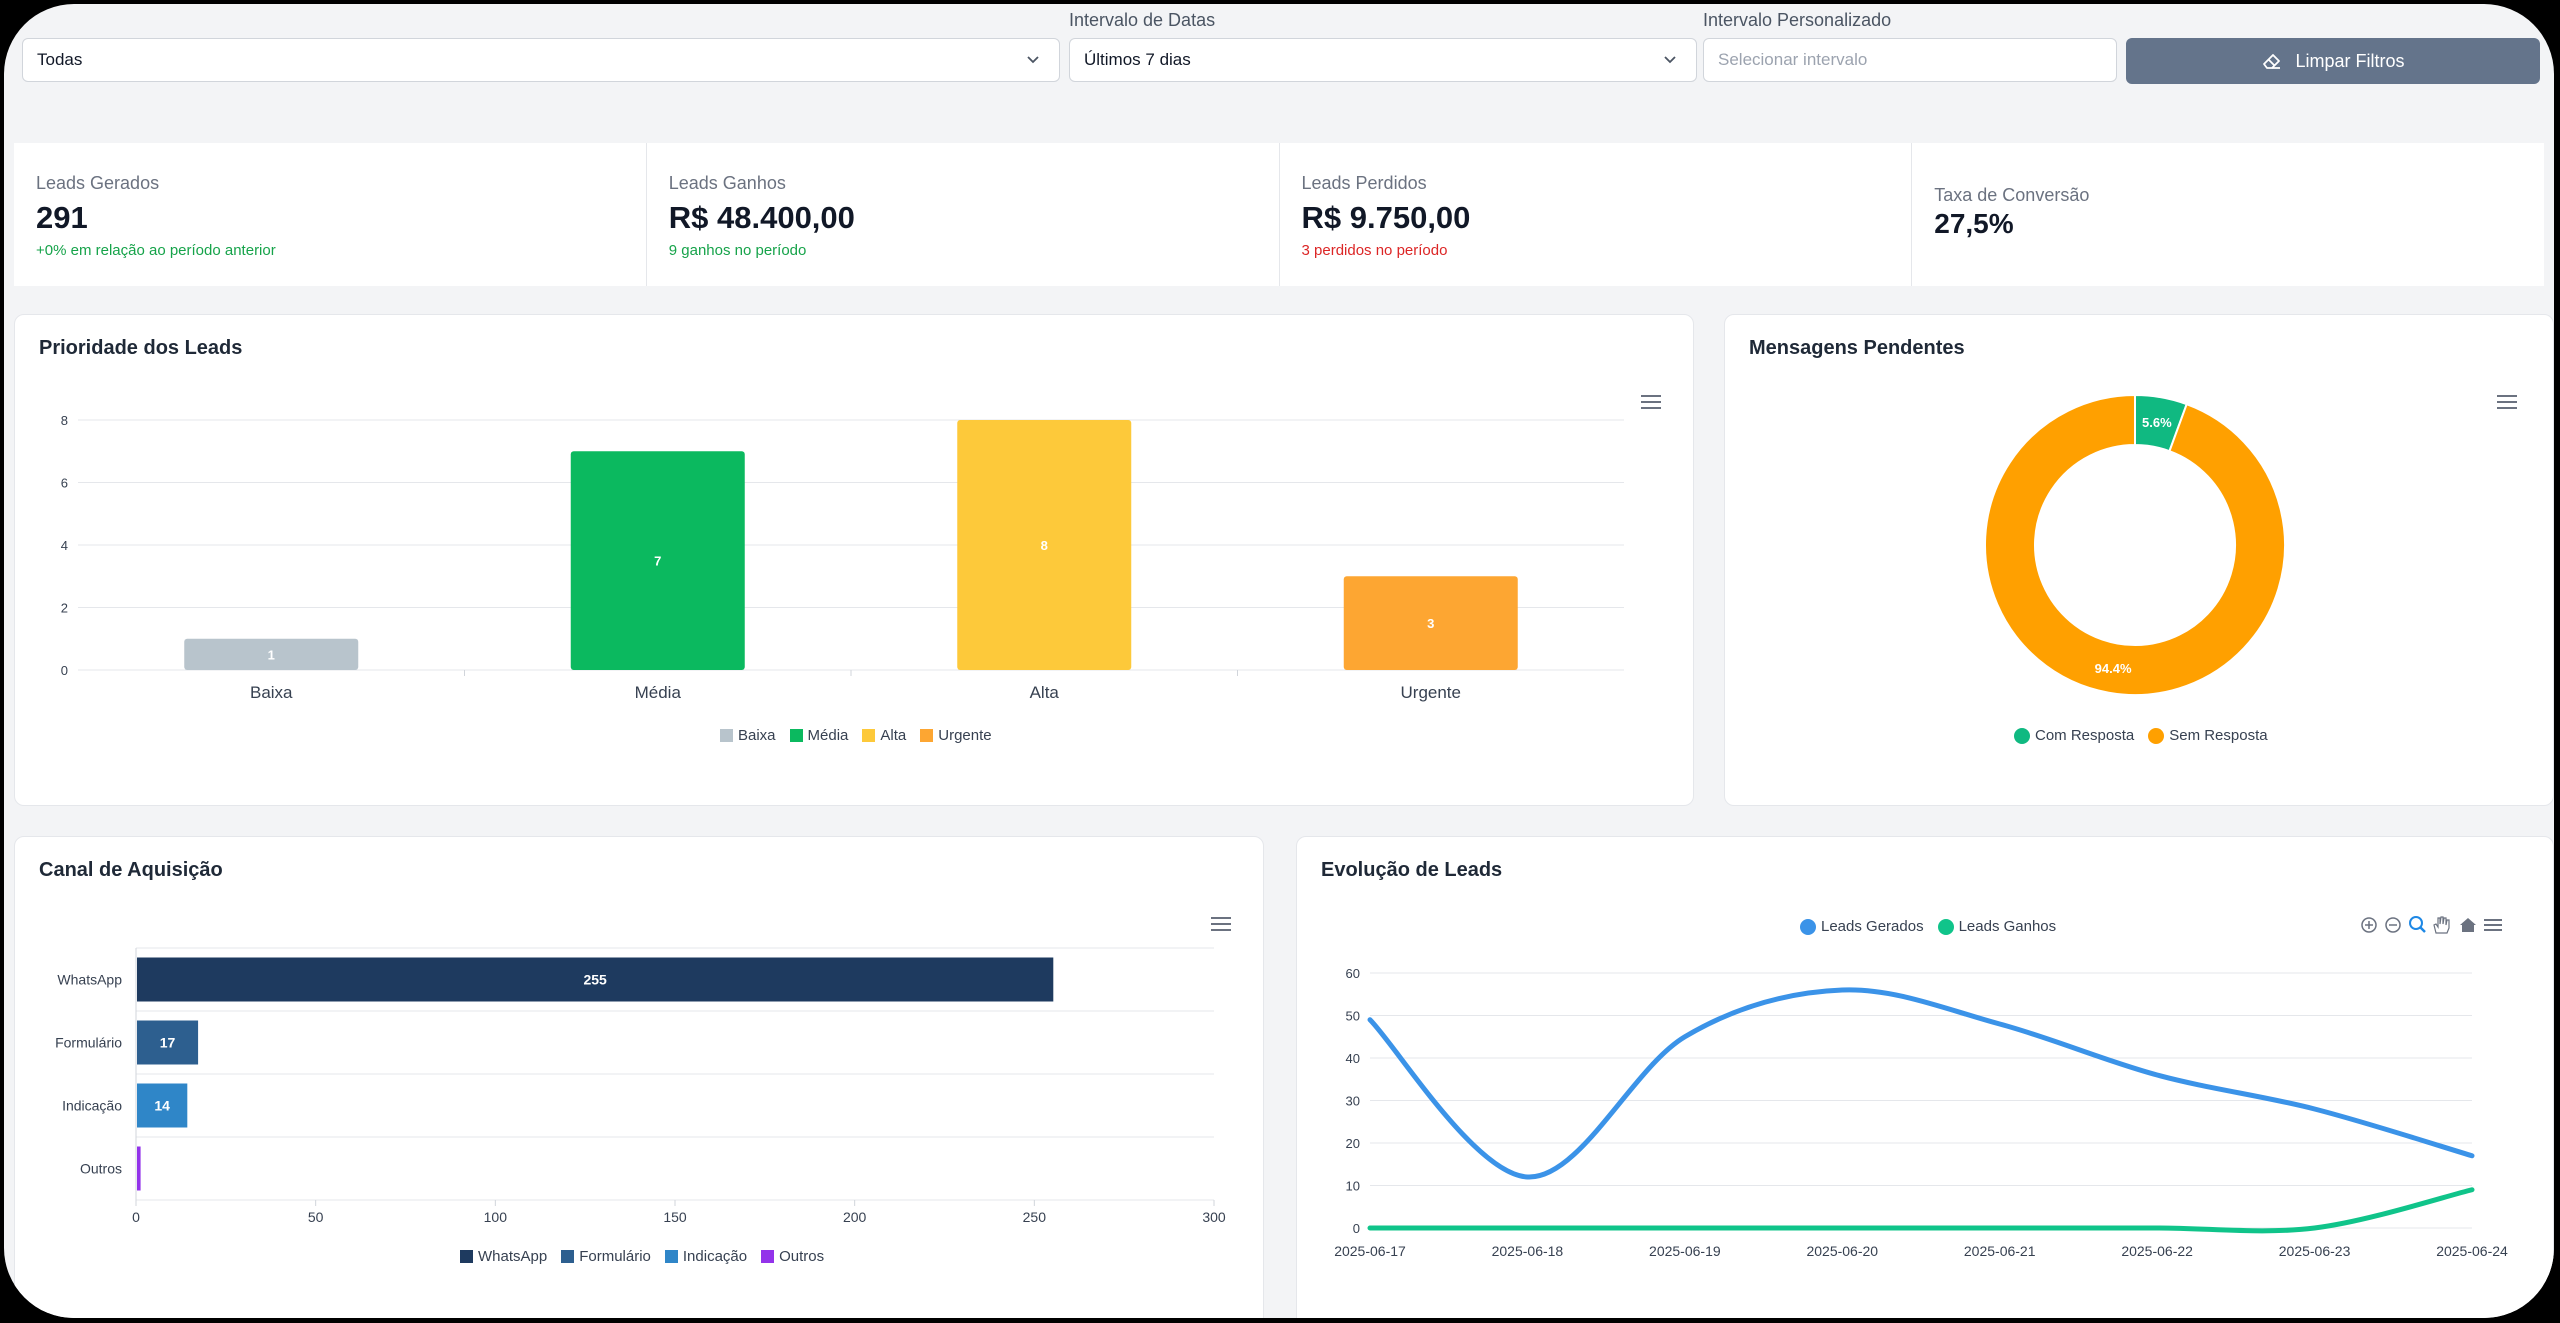  I want to click on legend-item-baixa: Baixa, so click(748, 735).